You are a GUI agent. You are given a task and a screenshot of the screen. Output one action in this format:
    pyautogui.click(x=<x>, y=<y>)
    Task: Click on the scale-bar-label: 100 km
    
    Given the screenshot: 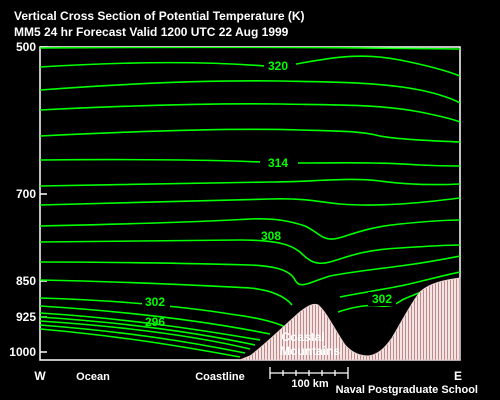 What is the action you would take?
    pyautogui.click(x=310, y=384)
    